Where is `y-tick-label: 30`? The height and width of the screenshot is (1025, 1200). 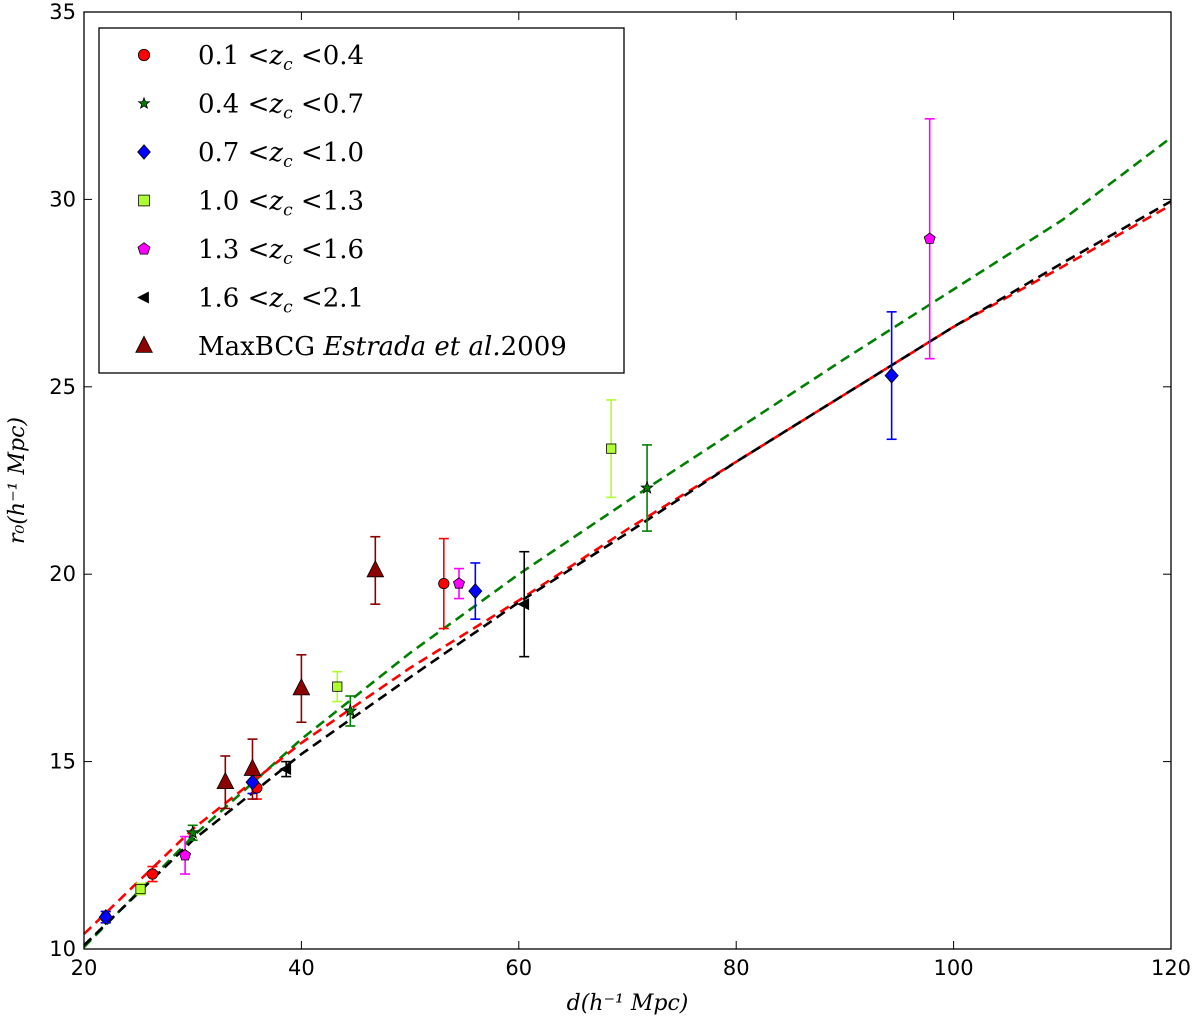
y-tick-label: 30 is located at coordinates (62, 199).